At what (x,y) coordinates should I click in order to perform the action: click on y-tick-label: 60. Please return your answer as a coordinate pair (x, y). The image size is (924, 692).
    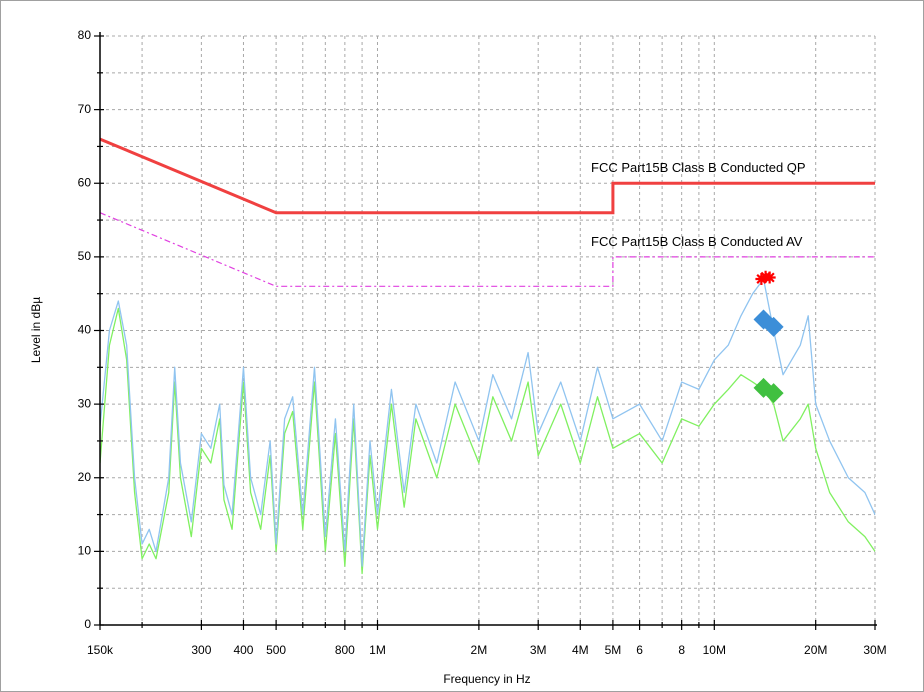
    Looking at the image, I should click on (85, 182).